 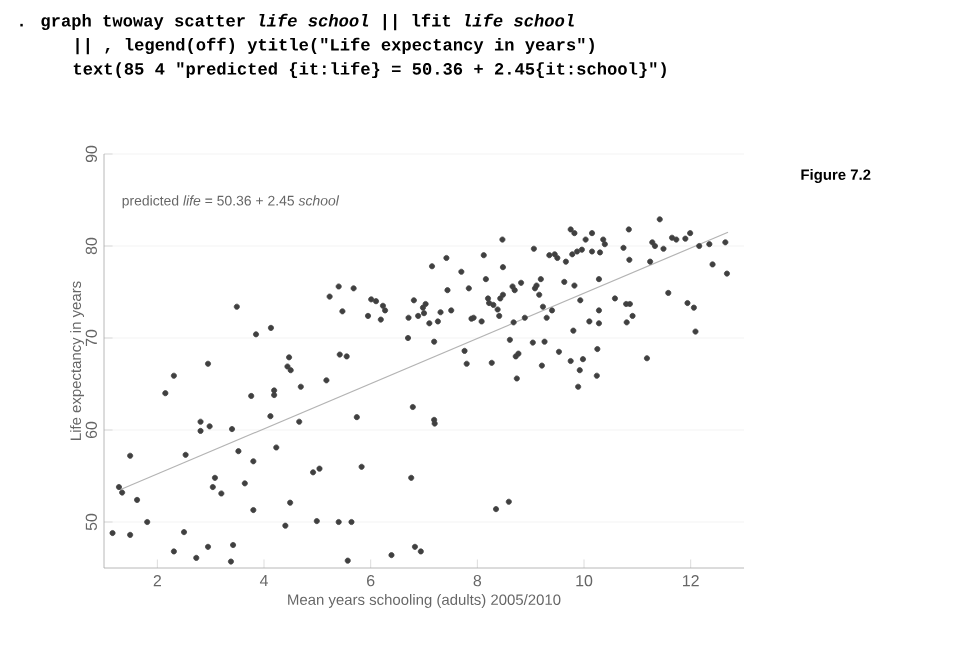 I want to click on text: text(85 4 "predicted {it:life} = 50.36 + 2.45{it:school}"), so click(x=369, y=70).